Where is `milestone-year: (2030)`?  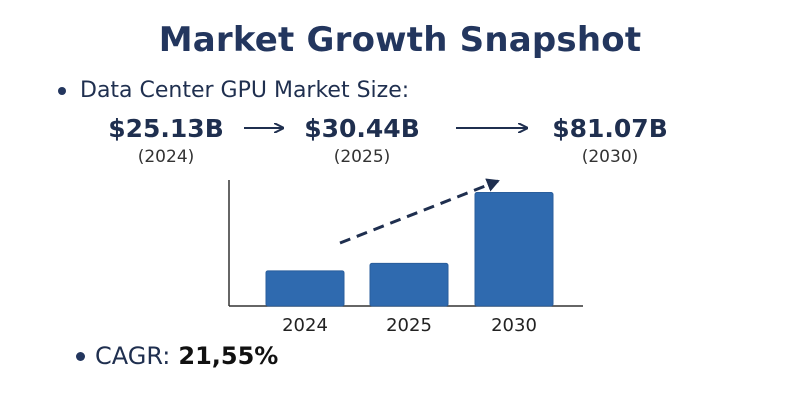 milestone-year: (2030) is located at coordinates (610, 157).